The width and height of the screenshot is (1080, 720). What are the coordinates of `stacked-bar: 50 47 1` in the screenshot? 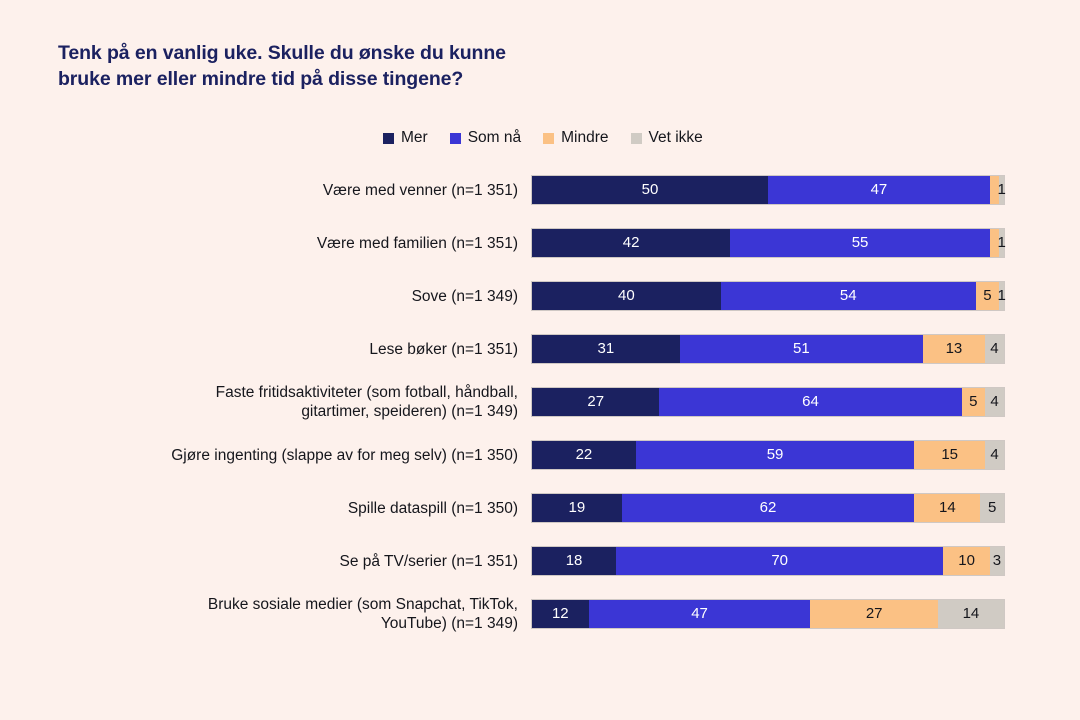 It's located at (768, 190).